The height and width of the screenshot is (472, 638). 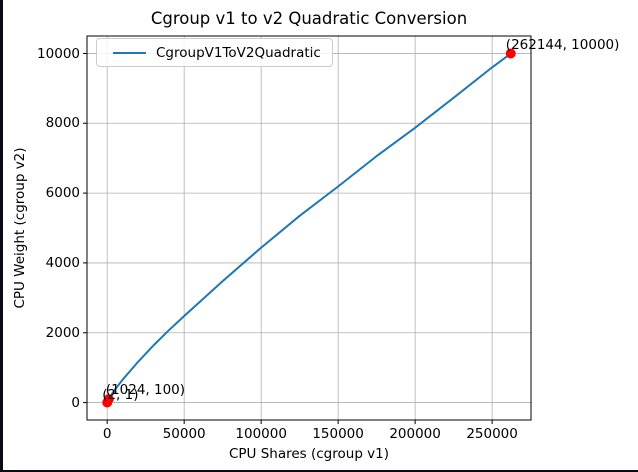 What do you see at coordinates (309, 18) in the screenshot?
I see `chart-title: Cgroup v1 to v2 Quadratic Conversion` at bounding box center [309, 18].